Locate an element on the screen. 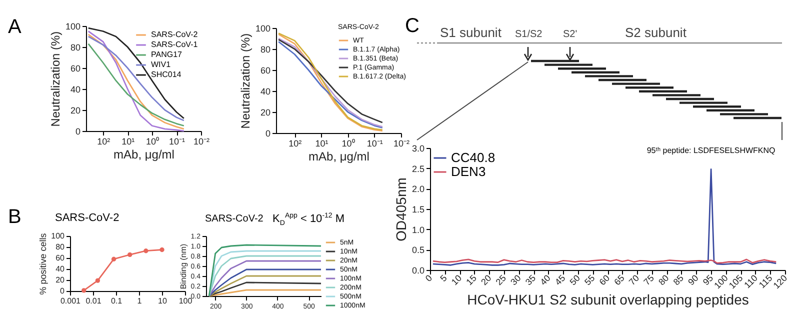  y-tick-label: 3.0 is located at coordinates (418, 149).